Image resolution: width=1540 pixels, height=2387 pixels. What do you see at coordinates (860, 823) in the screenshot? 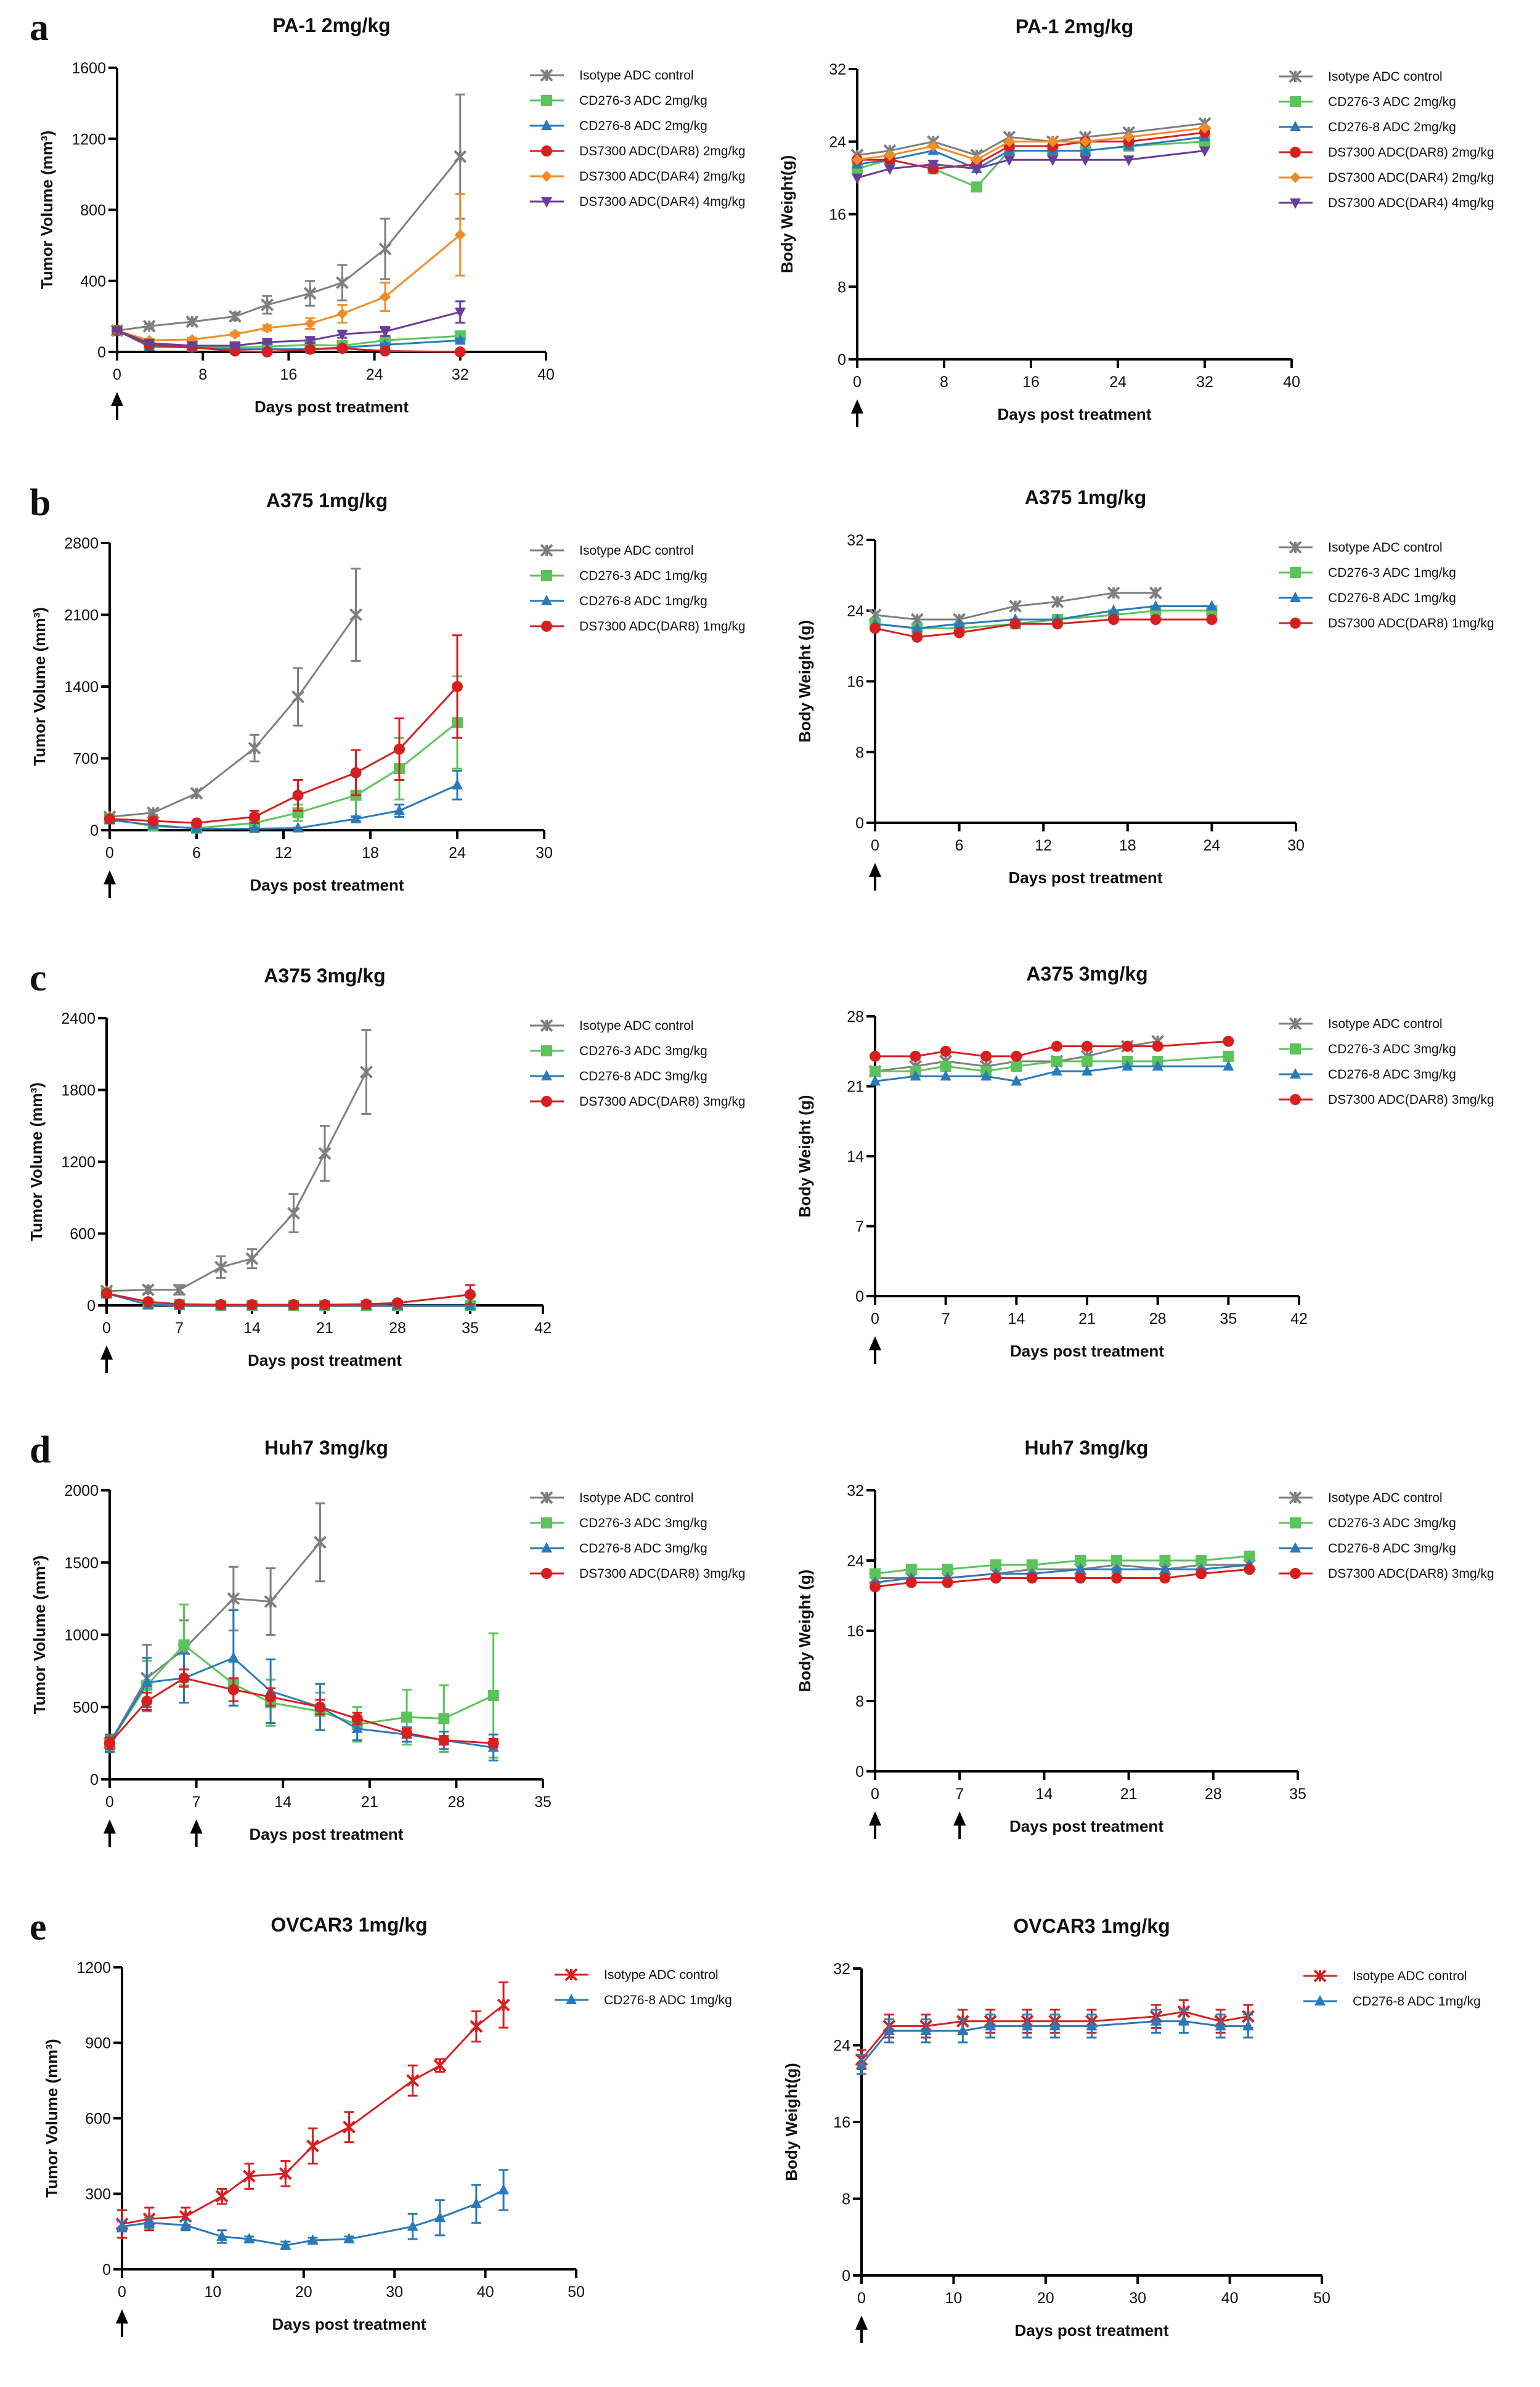
I see `y-tick-label: 0` at bounding box center [860, 823].